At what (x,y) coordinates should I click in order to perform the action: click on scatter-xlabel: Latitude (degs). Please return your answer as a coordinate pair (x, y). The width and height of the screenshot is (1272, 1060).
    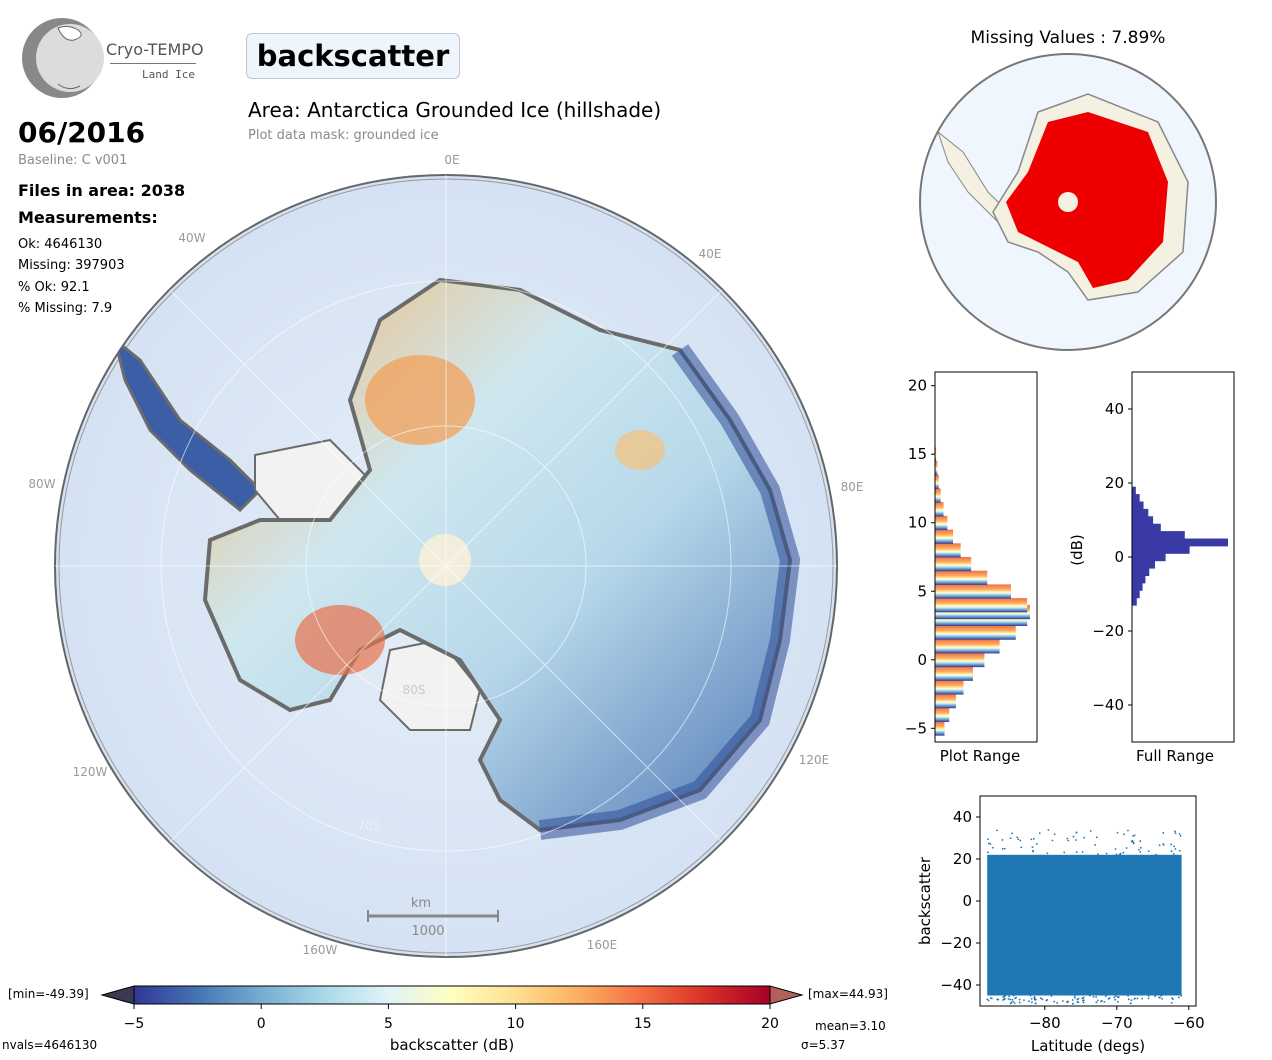
    Looking at the image, I should click on (1088, 1046).